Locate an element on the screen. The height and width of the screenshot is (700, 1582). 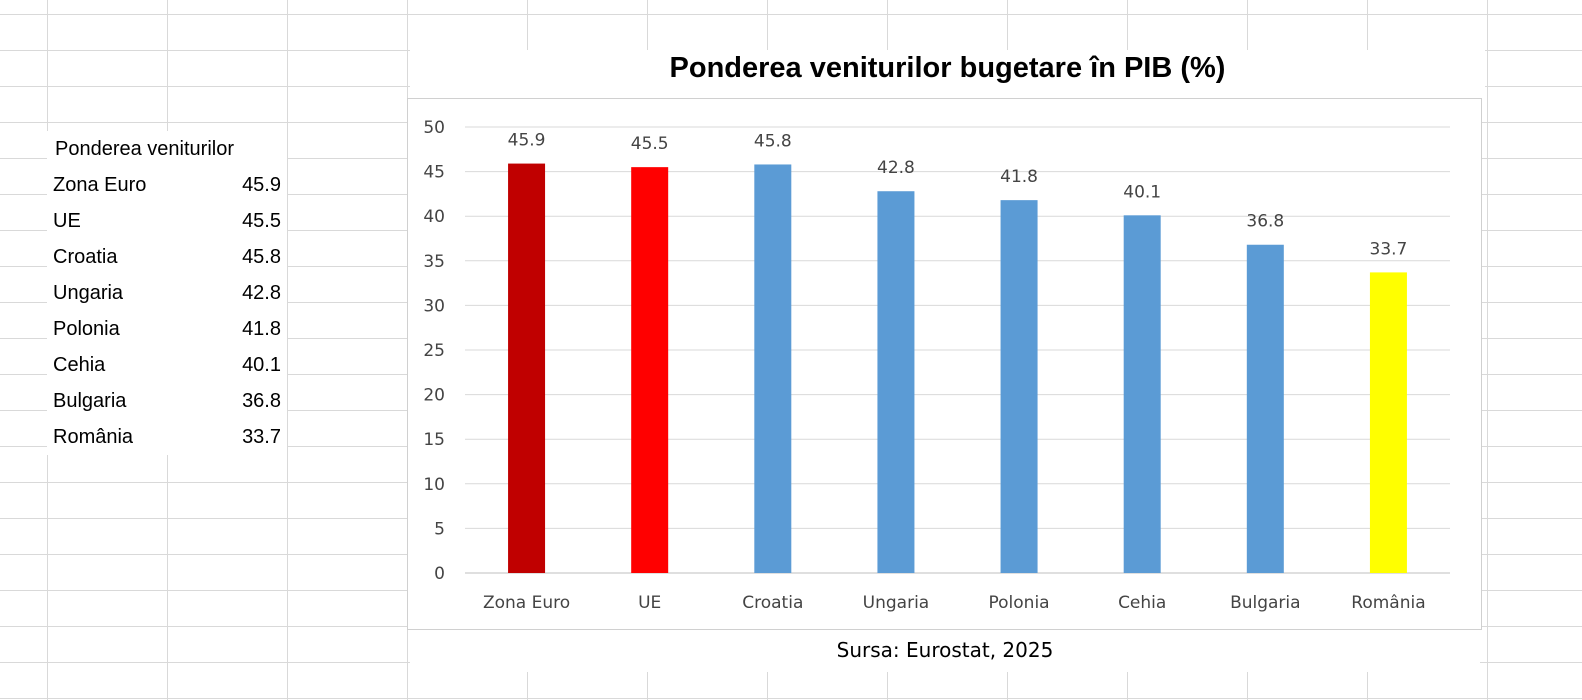
y-tick-label: 20 is located at coordinates (434, 396).